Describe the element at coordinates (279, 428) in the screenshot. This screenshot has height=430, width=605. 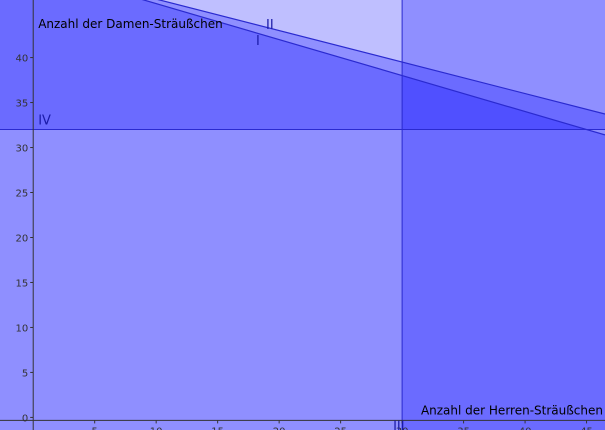
I see `x-tick-label: 20` at that location.